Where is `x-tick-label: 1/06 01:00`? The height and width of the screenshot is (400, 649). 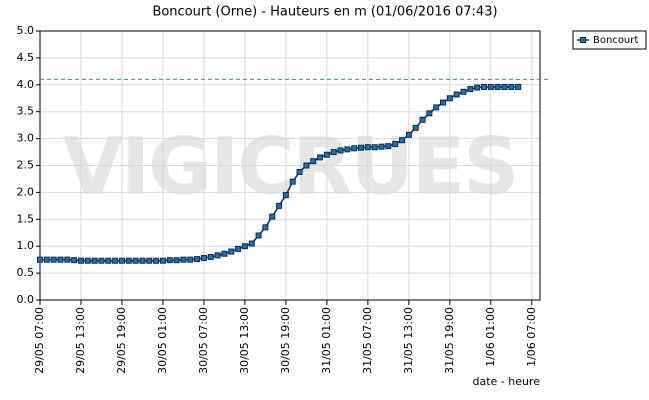 x-tick-label: 1/06 01:00 is located at coordinates (490, 337).